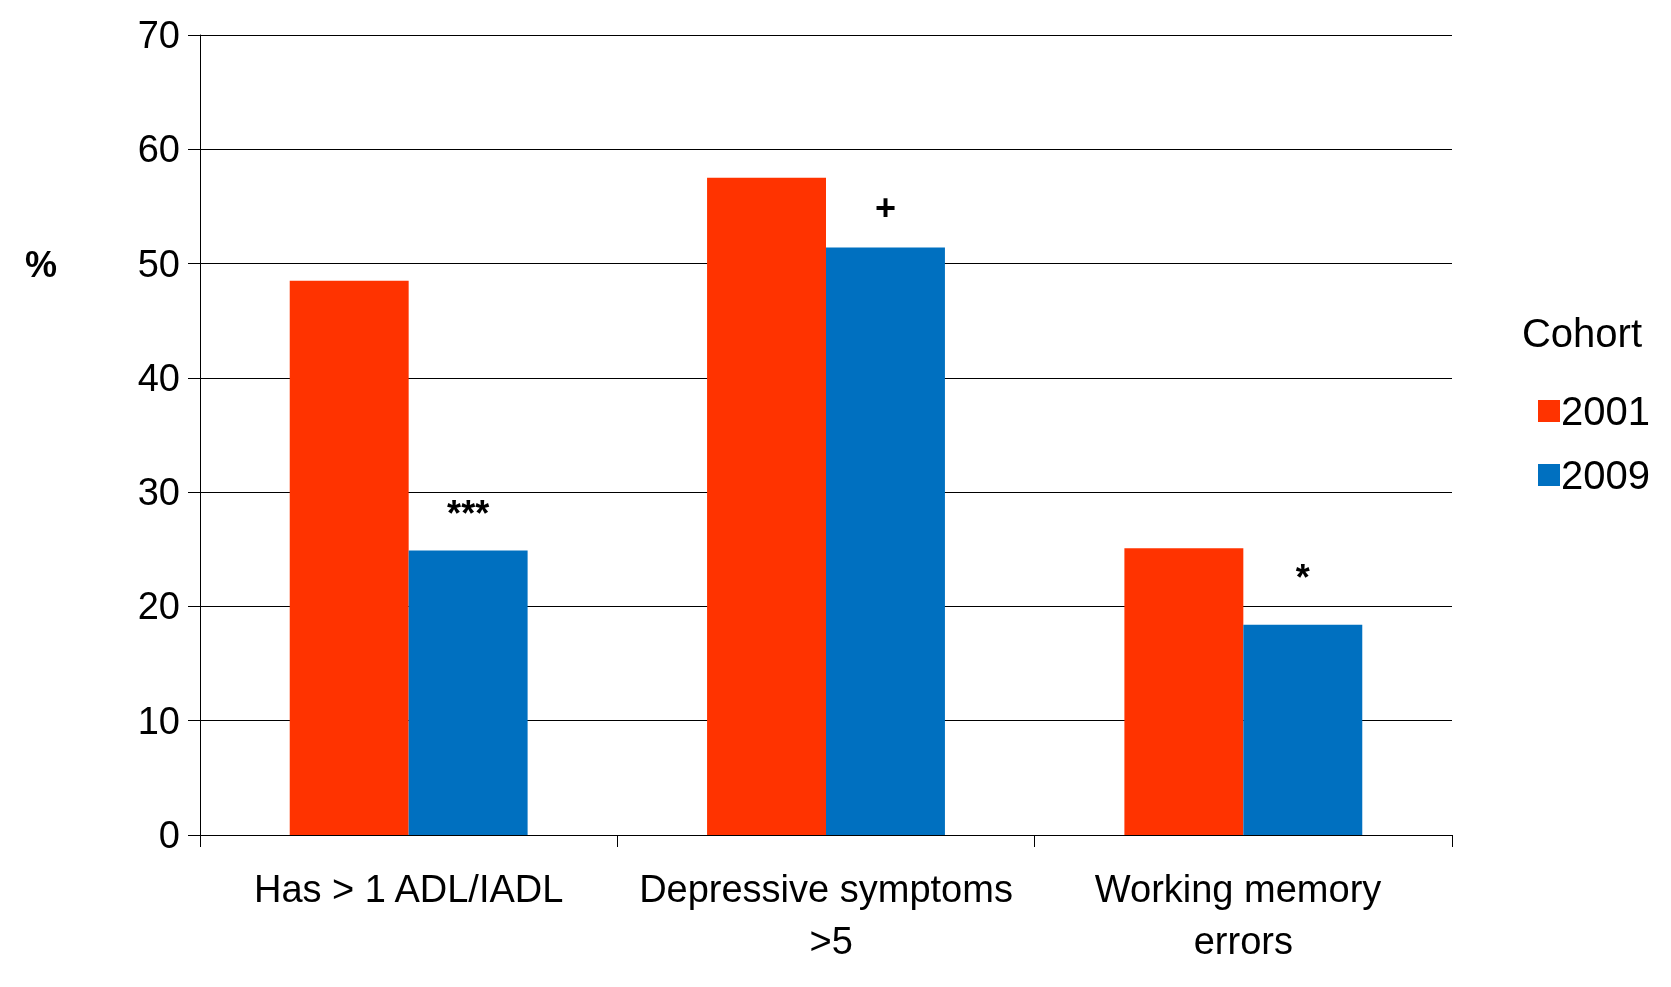 The width and height of the screenshot is (1671, 987). I want to click on y-tick-label: 70, so click(158, 35).